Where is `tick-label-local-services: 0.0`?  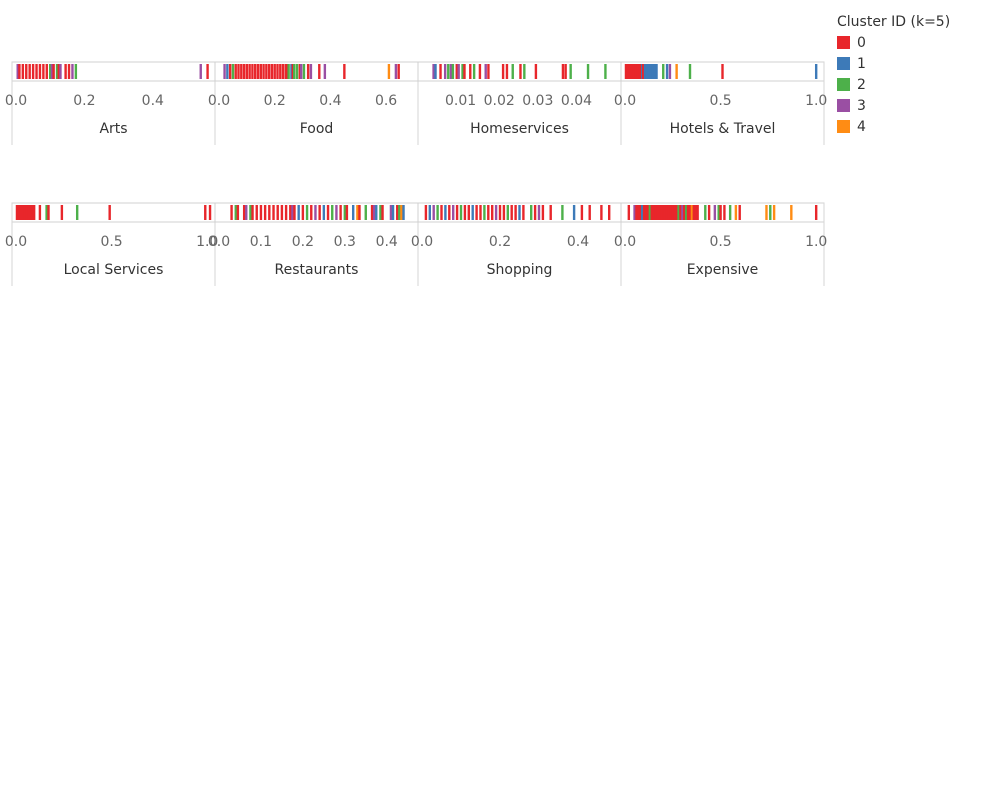
tick-label-local-services: 0.0 is located at coordinates (16, 242).